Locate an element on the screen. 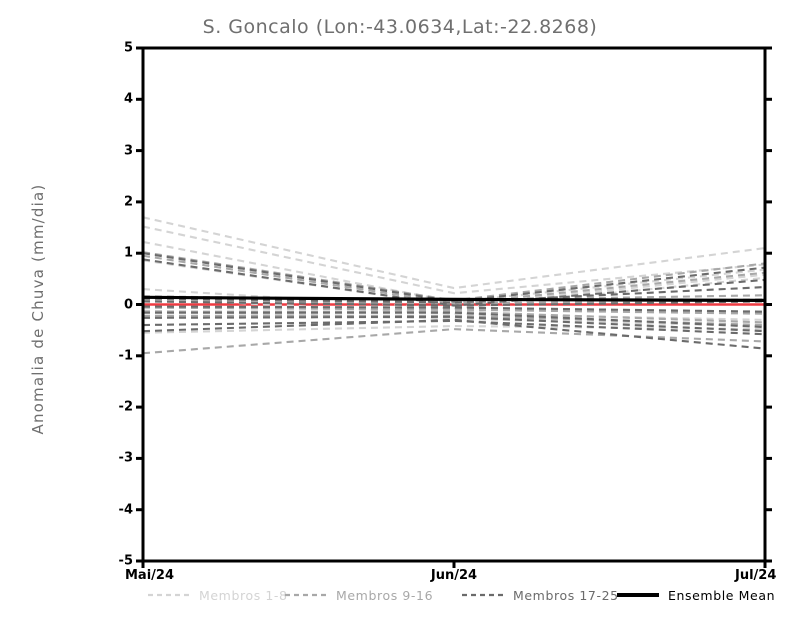 This screenshot has height=618, width=800. y-tick-label: -2 is located at coordinates (125, 407).